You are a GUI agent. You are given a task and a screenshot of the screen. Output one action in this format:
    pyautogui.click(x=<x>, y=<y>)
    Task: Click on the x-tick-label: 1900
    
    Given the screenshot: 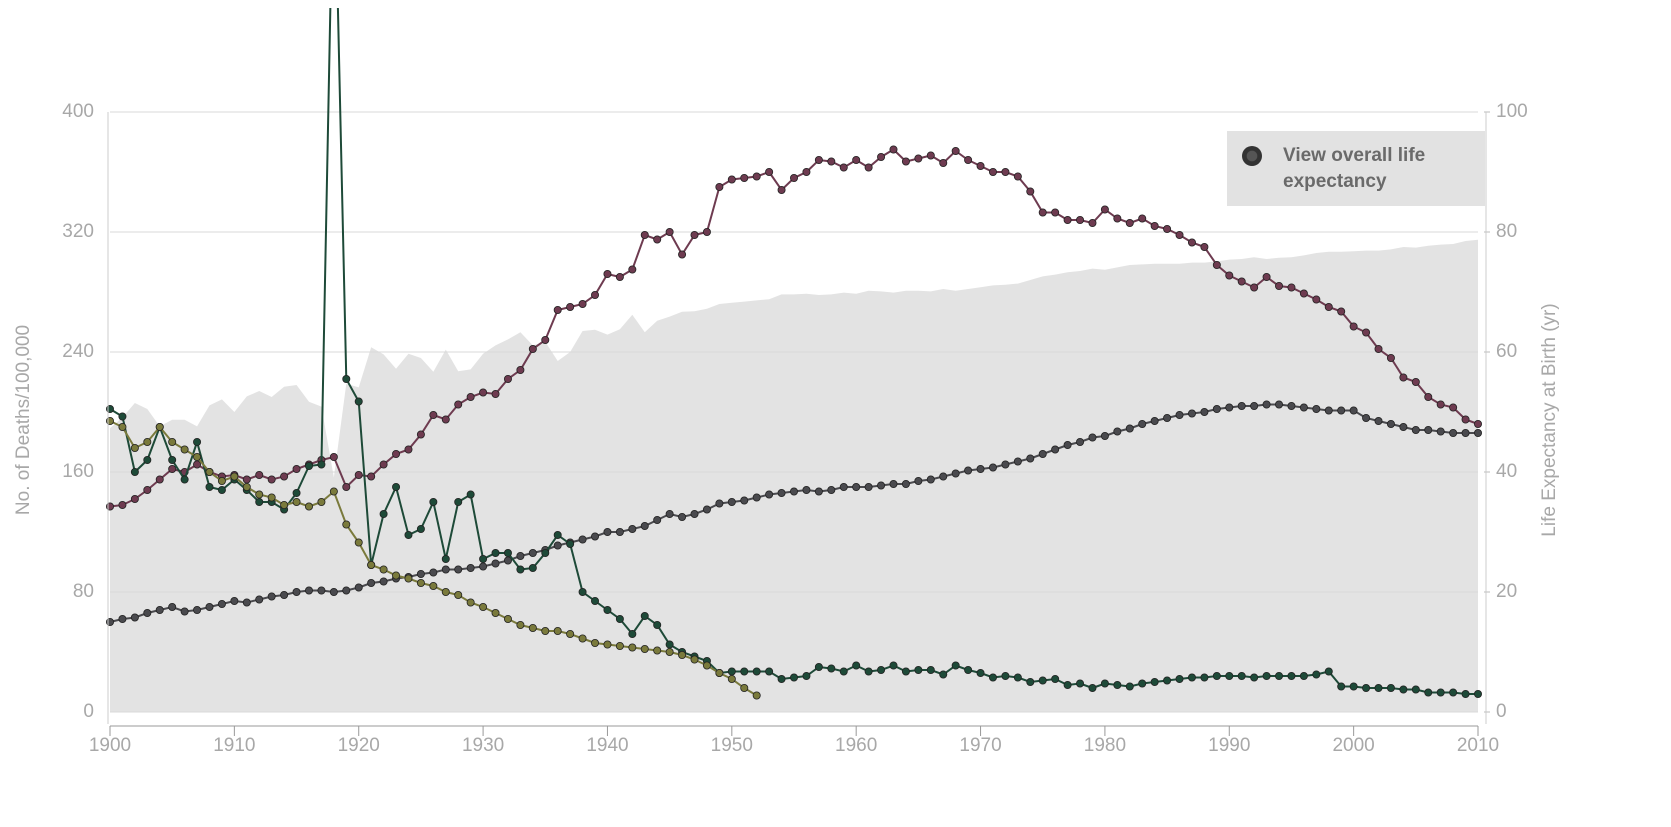 What is the action you would take?
    pyautogui.click(x=110, y=745)
    